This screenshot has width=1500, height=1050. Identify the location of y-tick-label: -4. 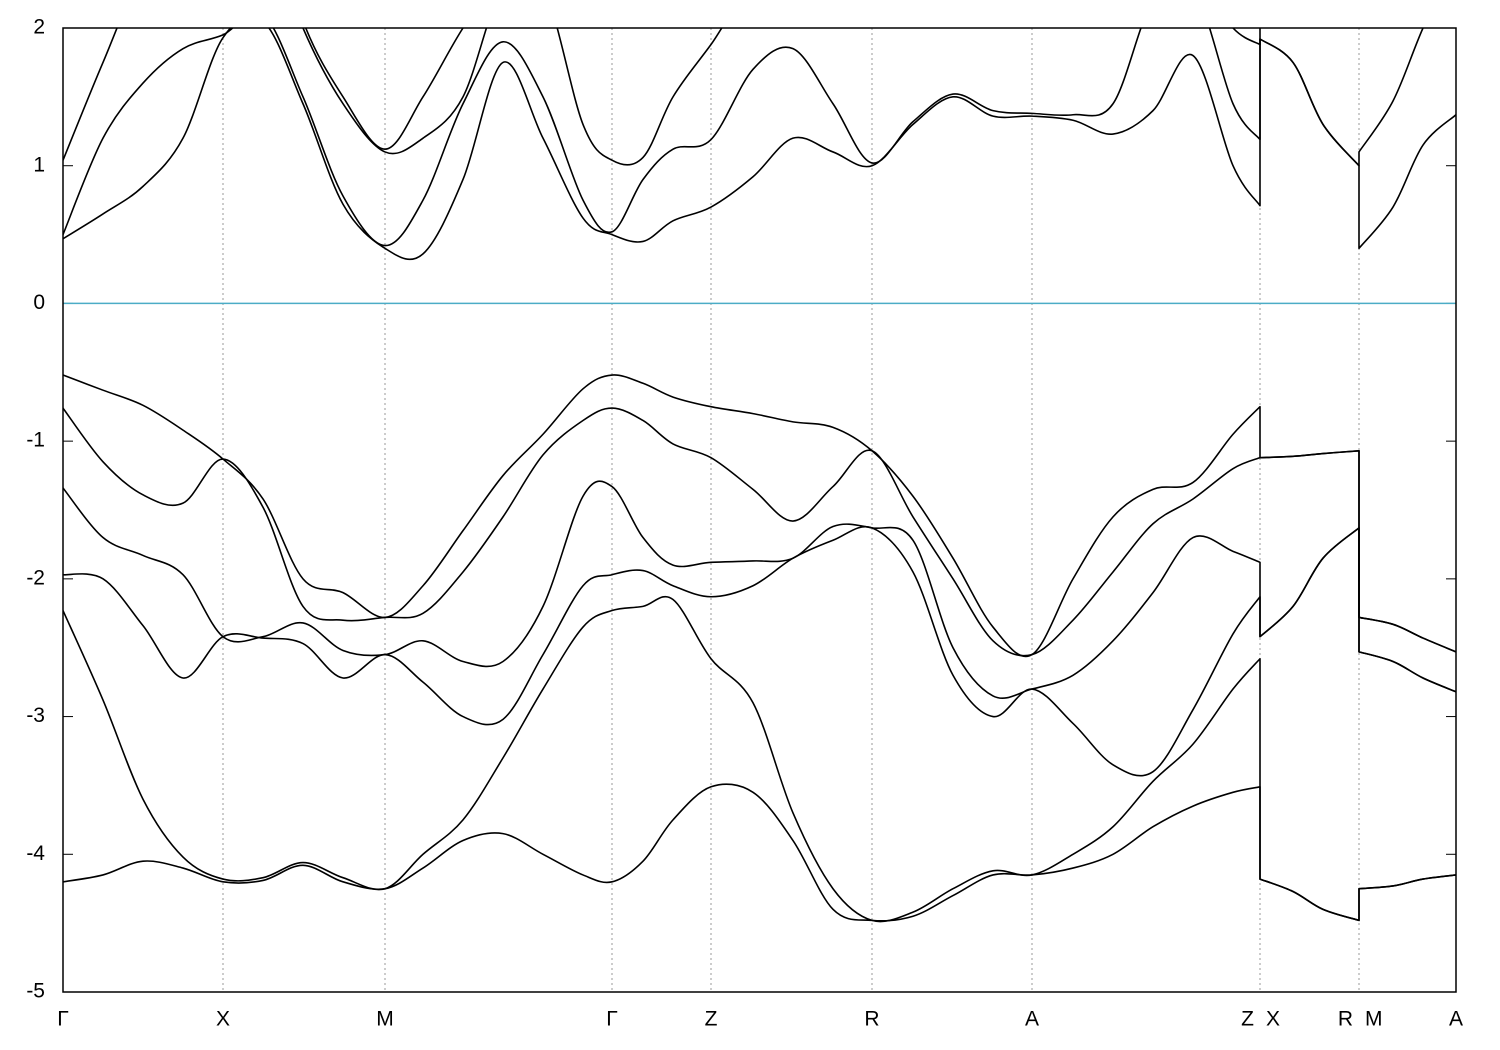
(35, 853).